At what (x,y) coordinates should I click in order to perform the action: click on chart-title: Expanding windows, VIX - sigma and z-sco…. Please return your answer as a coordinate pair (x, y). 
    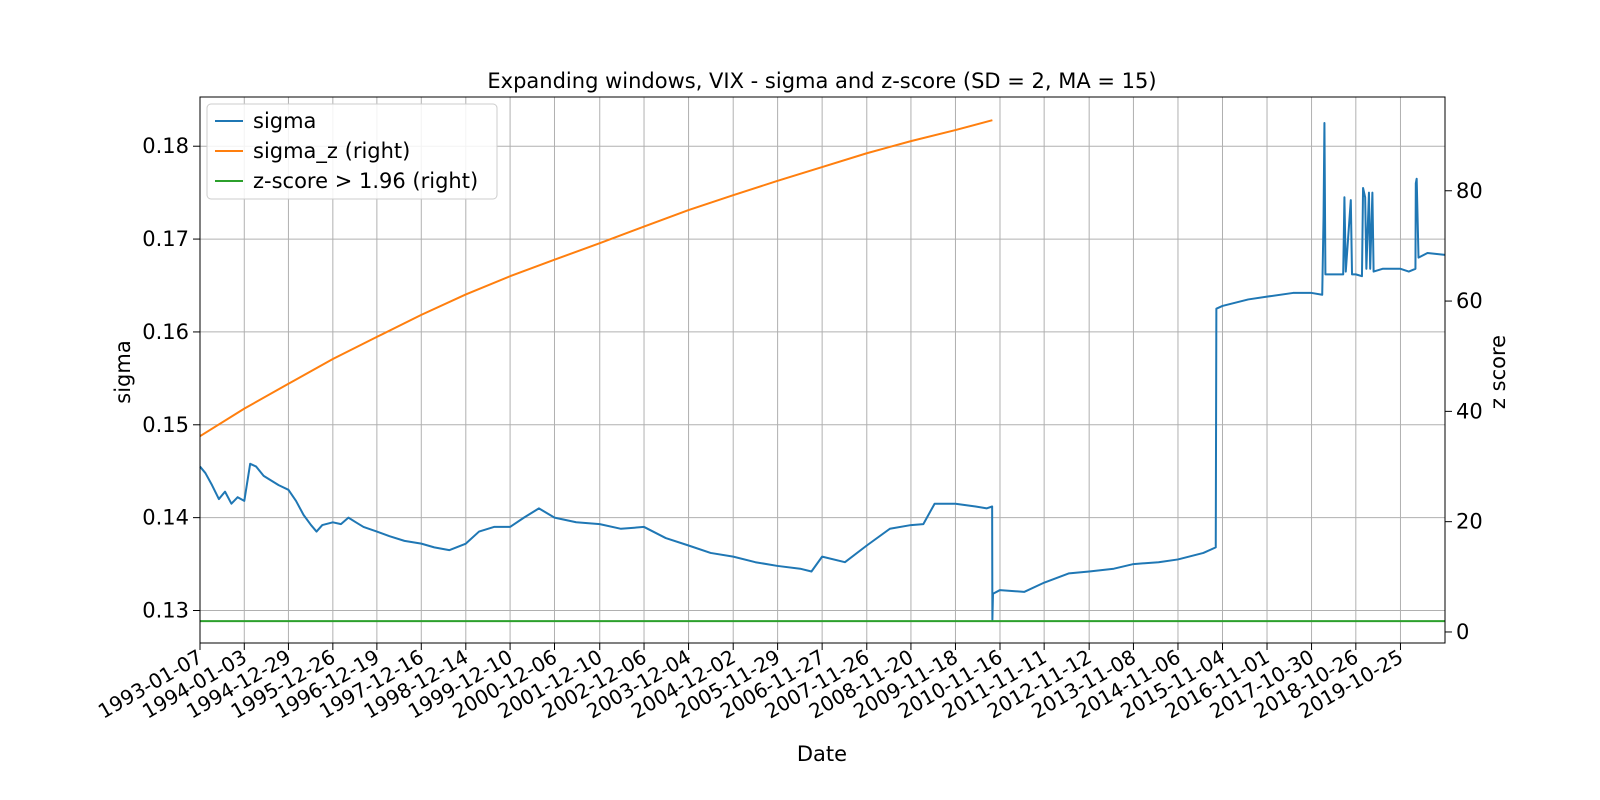
    Looking at the image, I should click on (821, 81).